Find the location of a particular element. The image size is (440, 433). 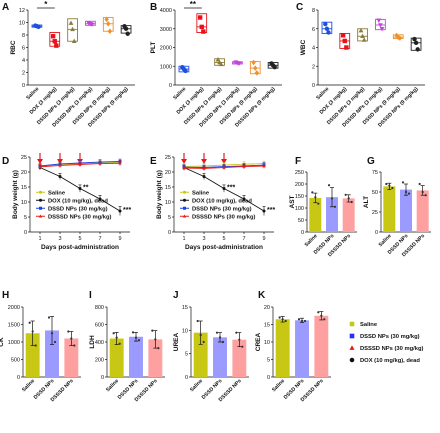

significance-label: *** is located at coordinates (127, 210).